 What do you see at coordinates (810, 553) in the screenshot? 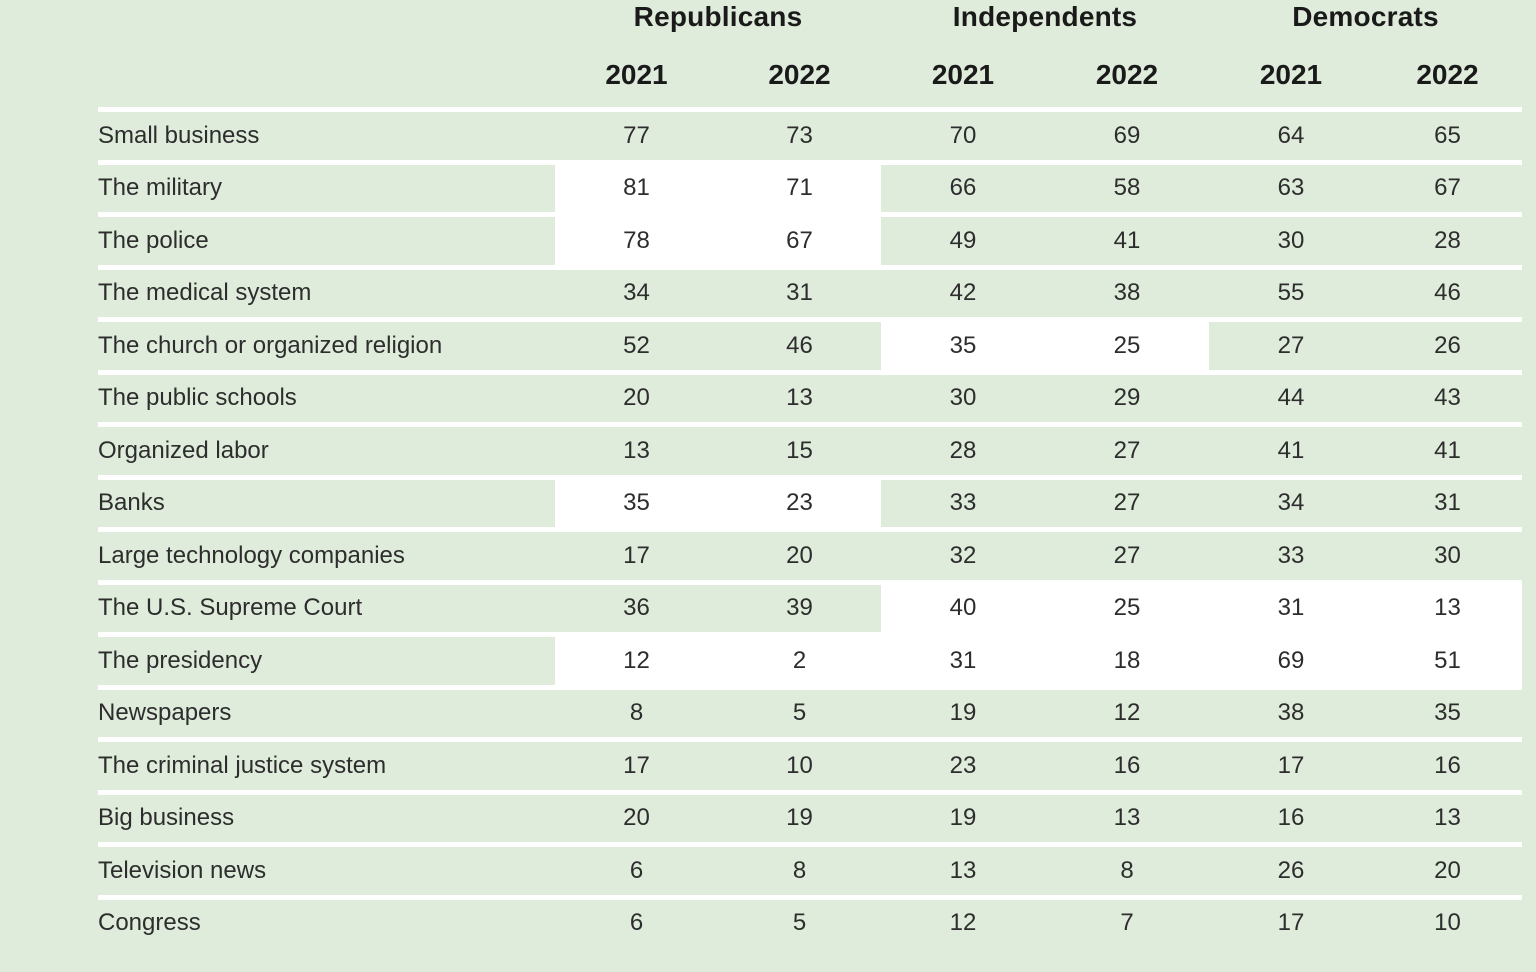
I see `table-row: Large technology companies 17 20 32 27 33 30` at bounding box center [810, 553].